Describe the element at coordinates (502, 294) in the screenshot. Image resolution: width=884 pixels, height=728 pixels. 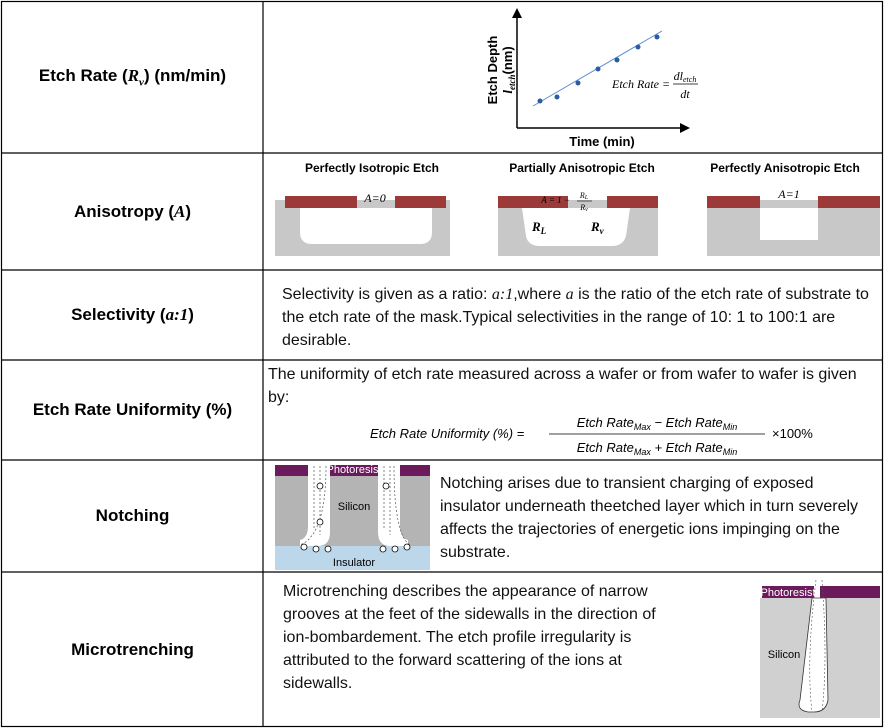
I see `text: a:1` at that location.